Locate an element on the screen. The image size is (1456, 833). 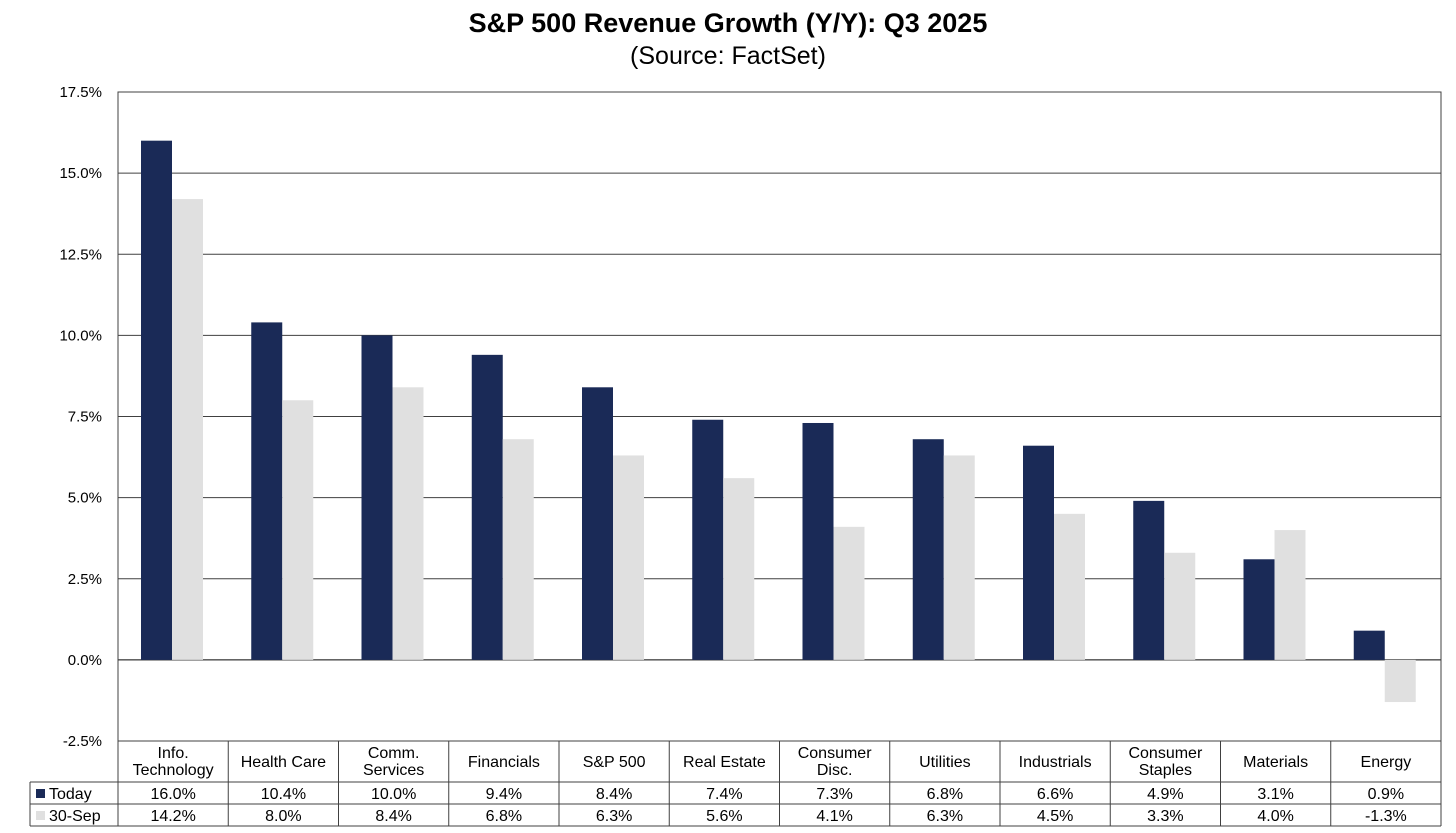
y-tick-label: -2.5% is located at coordinates (82, 741).